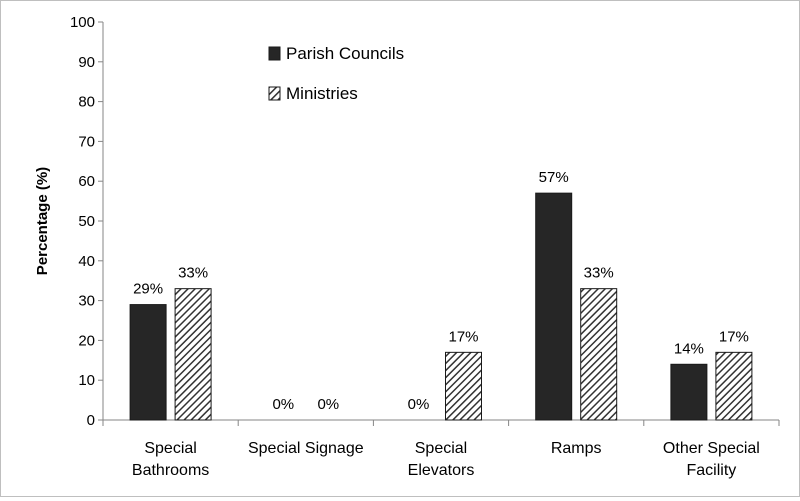 The image size is (800, 501). Describe the element at coordinates (554, 177) in the screenshot. I see `data-label: 57%` at that location.